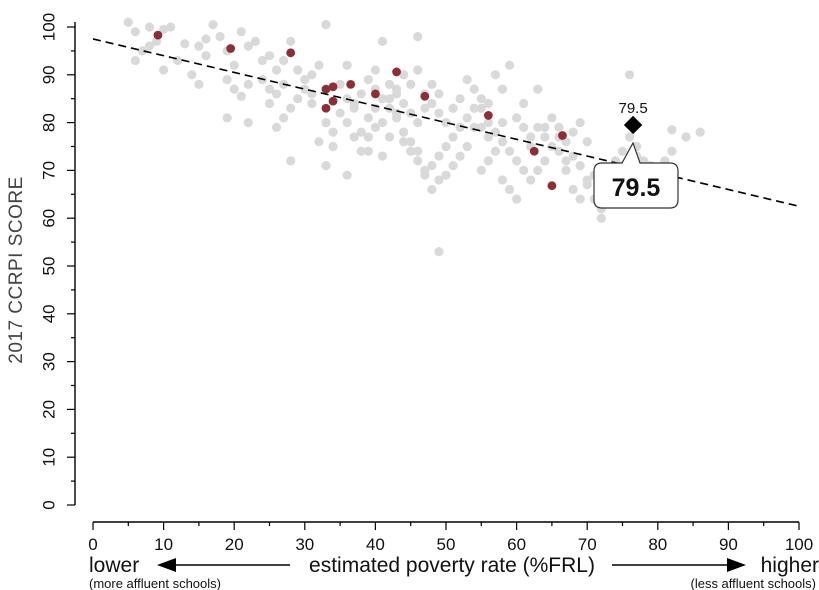 The width and height of the screenshot is (819, 590). I want to click on x-tick-label: 40, so click(375, 544).